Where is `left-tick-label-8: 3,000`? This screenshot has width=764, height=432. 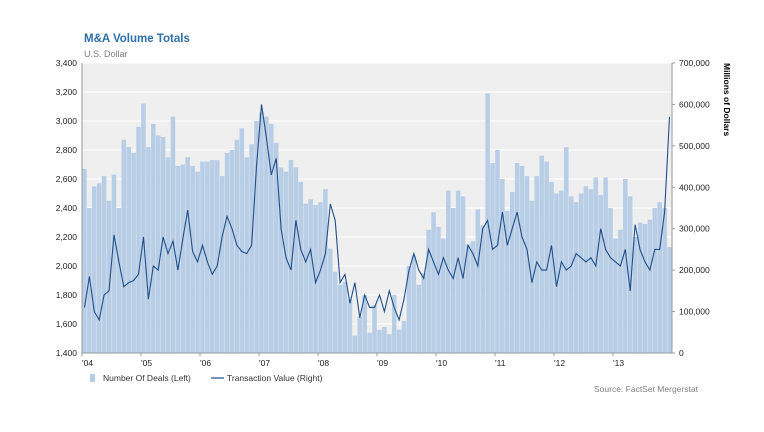 left-tick-label-8: 3,000 is located at coordinates (67, 121).